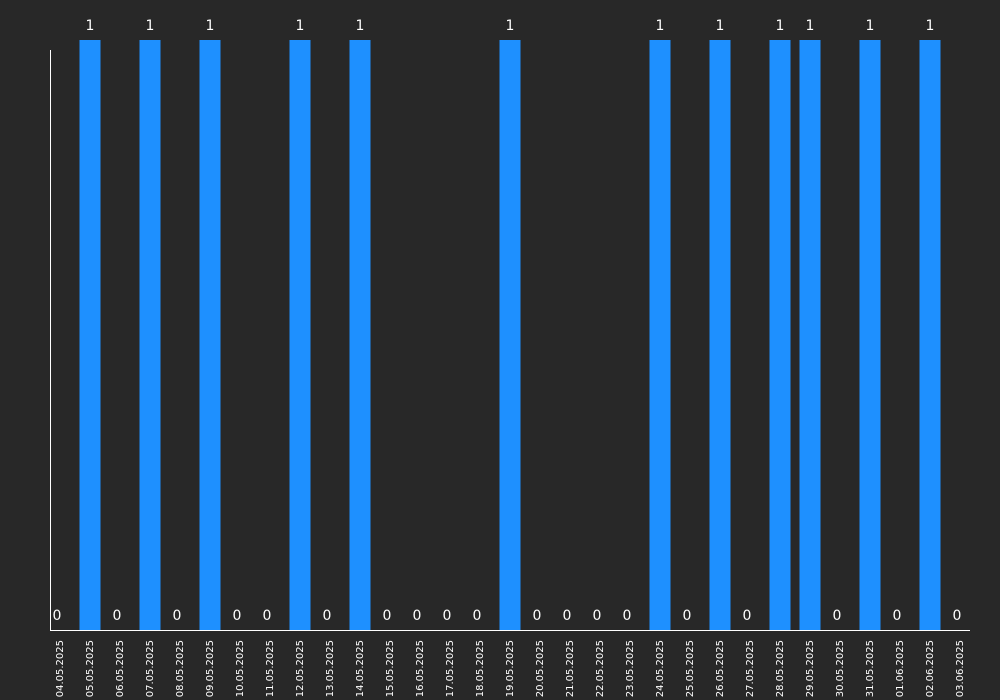  Describe the element at coordinates (240, 668) in the screenshot. I see `x-tick-label: 10.05.2025` at that location.